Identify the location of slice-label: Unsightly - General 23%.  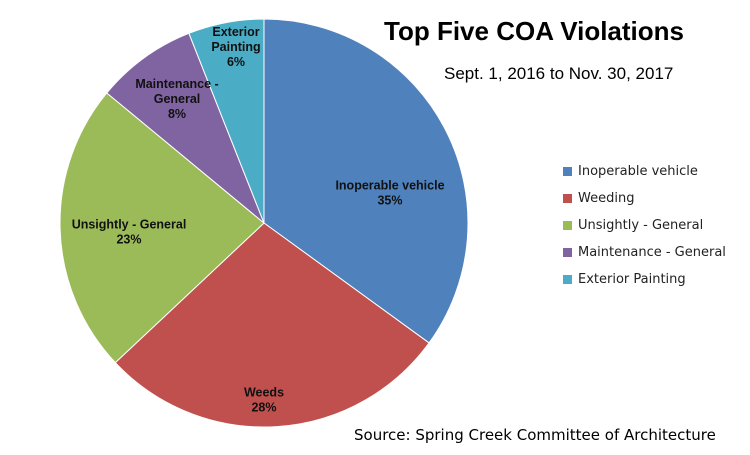
(129, 232).